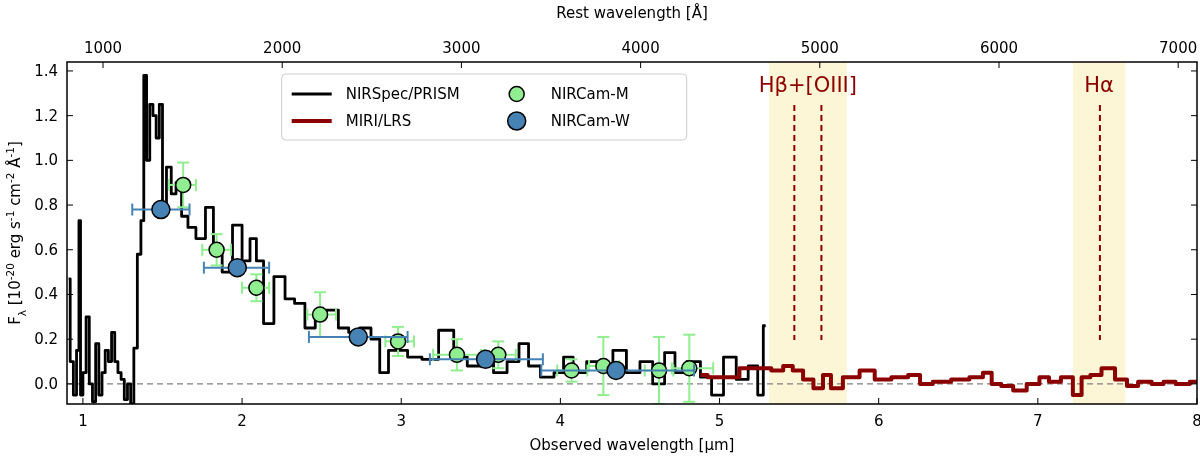 Image resolution: width=1200 pixels, height=456 pixels. Describe the element at coordinates (719, 421) in the screenshot. I see `x-tick-label: 5` at that location.